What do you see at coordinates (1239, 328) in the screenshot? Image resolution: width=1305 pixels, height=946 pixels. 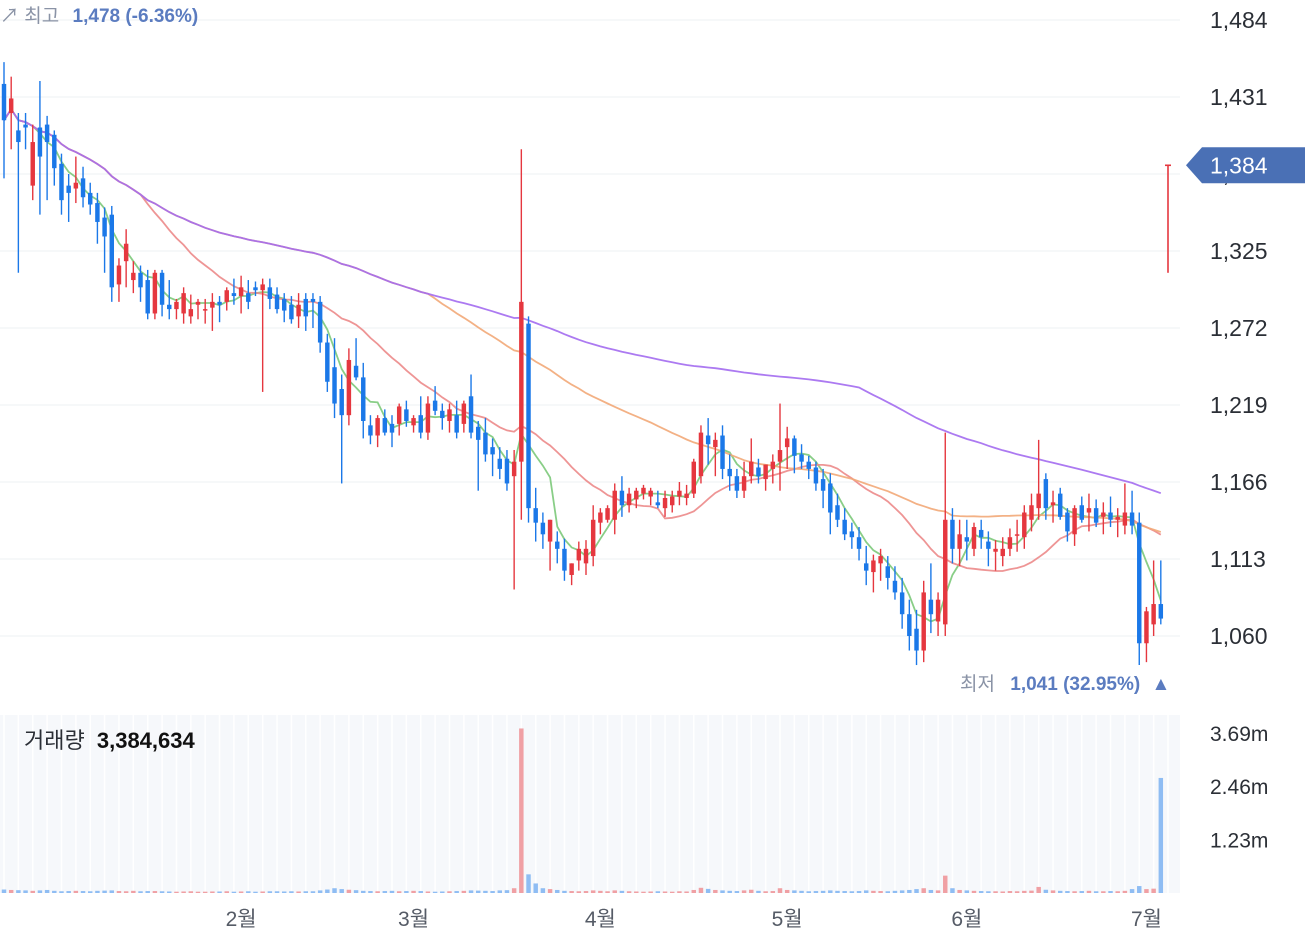 I see `price-tick-label: 1,272` at bounding box center [1239, 328].